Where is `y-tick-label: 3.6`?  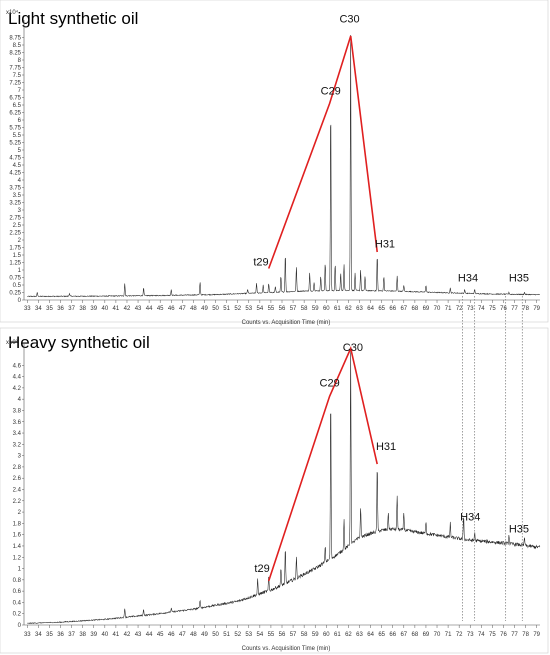 y-tick-label: 3.6 is located at coordinates (17, 423).